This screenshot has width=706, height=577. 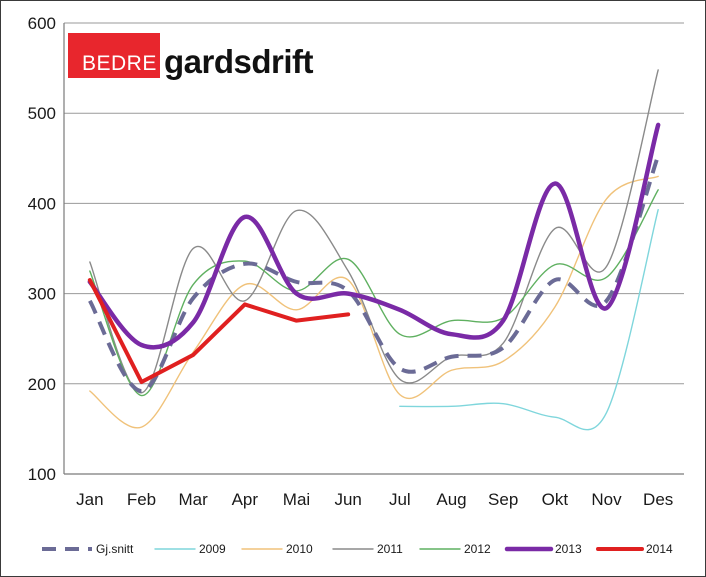 What do you see at coordinates (390, 549) in the screenshot?
I see `legend-label: 2011` at bounding box center [390, 549].